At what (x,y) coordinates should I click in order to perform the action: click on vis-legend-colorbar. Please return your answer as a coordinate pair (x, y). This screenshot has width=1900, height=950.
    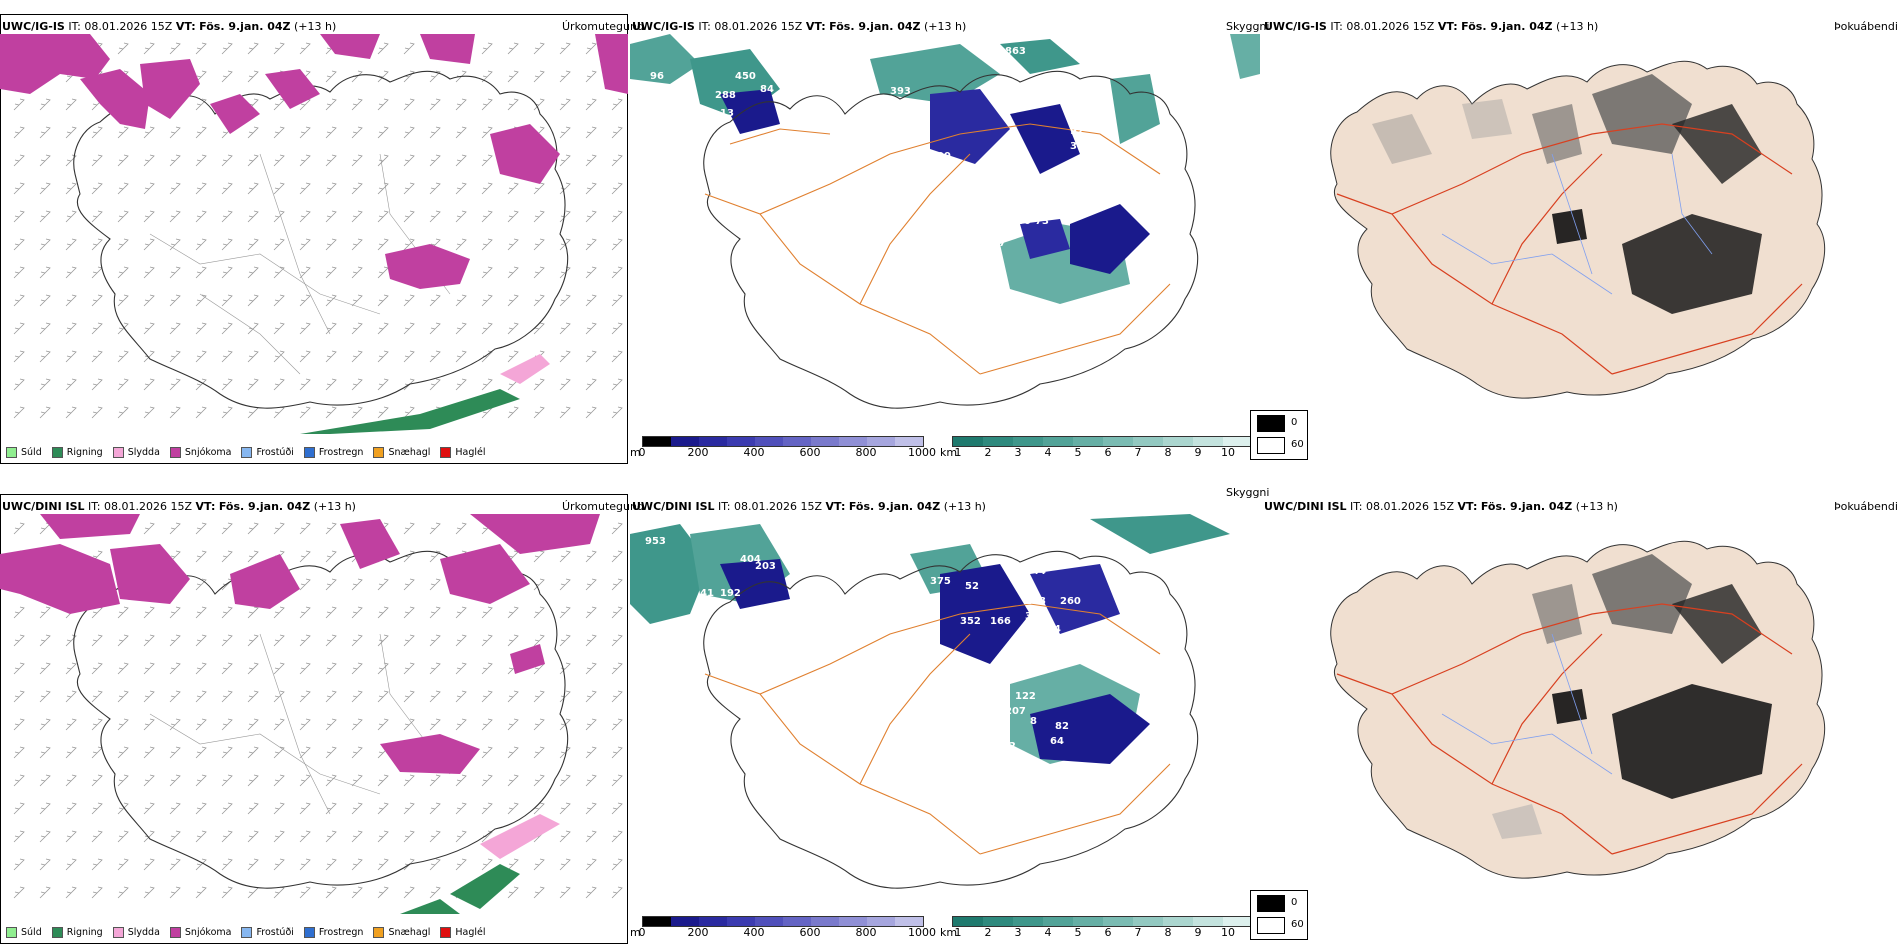
    Looking at the image, I should click on (1103, 441).